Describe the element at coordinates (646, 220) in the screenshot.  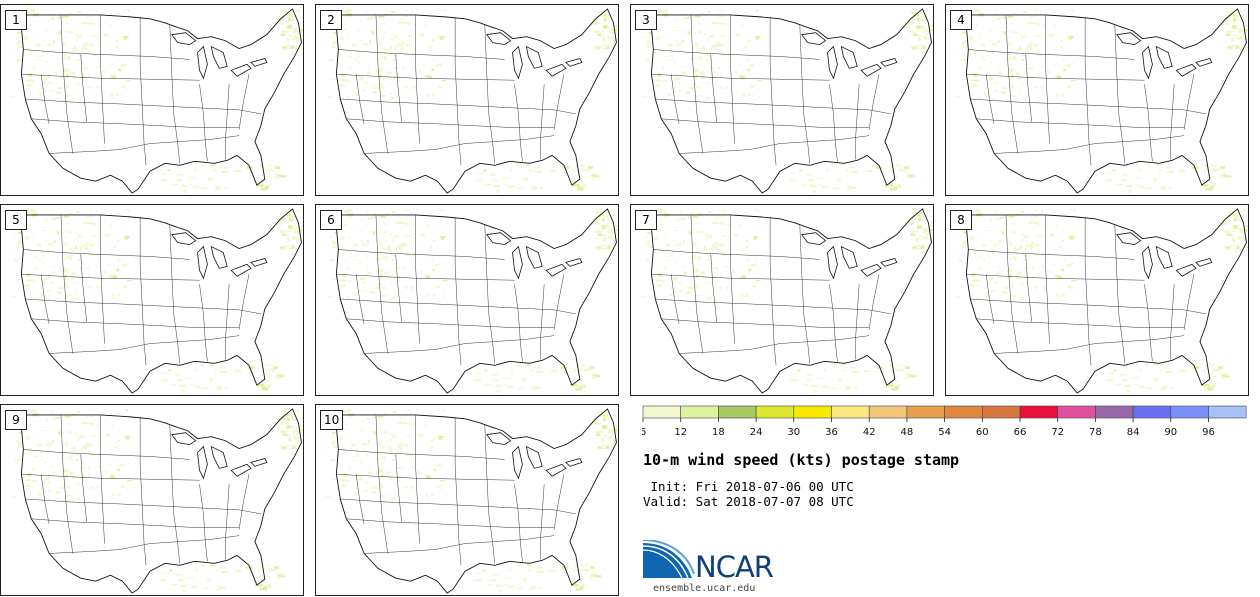
I see `panel-number: 7` at that location.